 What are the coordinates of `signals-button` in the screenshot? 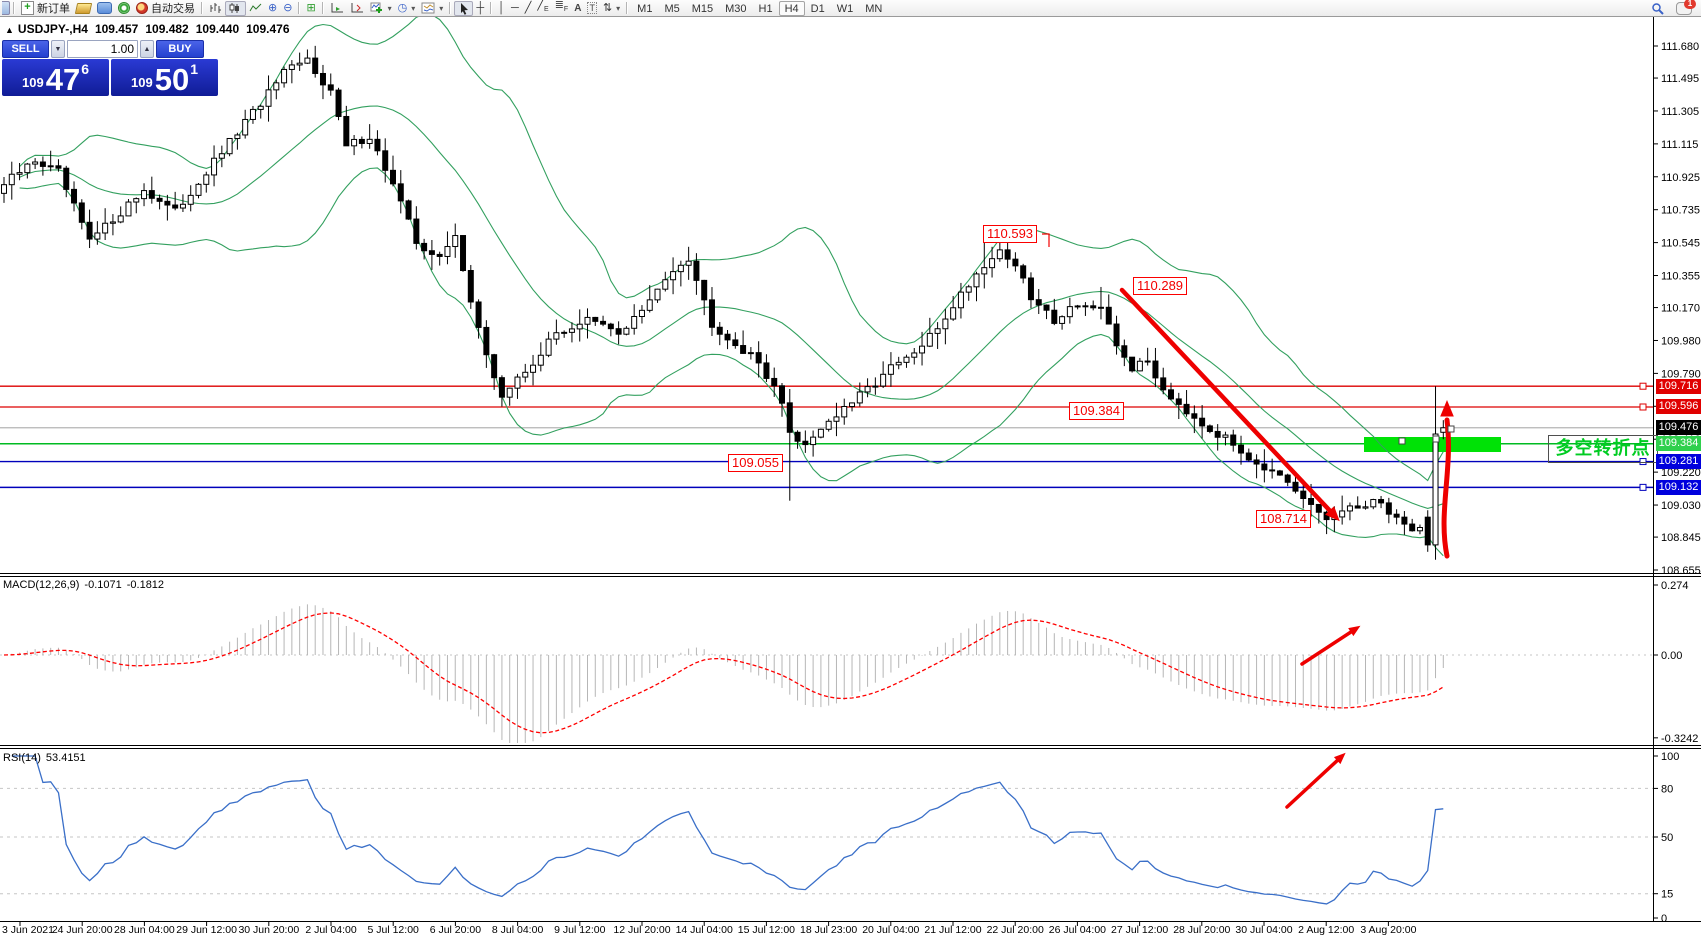 It's located at (124, 8).